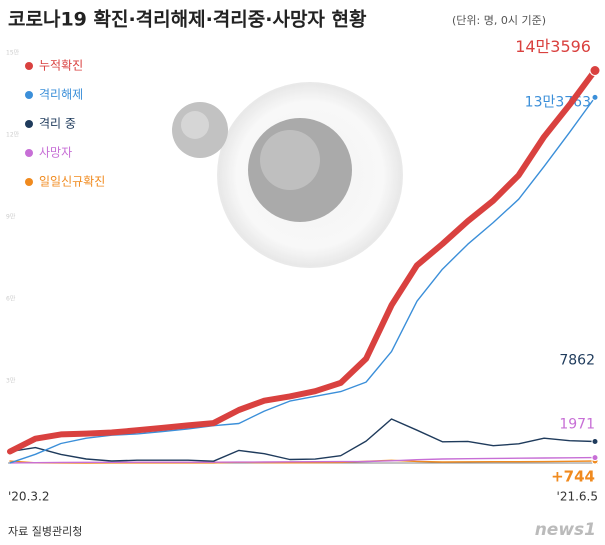 The width and height of the screenshot is (605, 545). I want to click on x-tick-label: '21.6.5, so click(577, 497).